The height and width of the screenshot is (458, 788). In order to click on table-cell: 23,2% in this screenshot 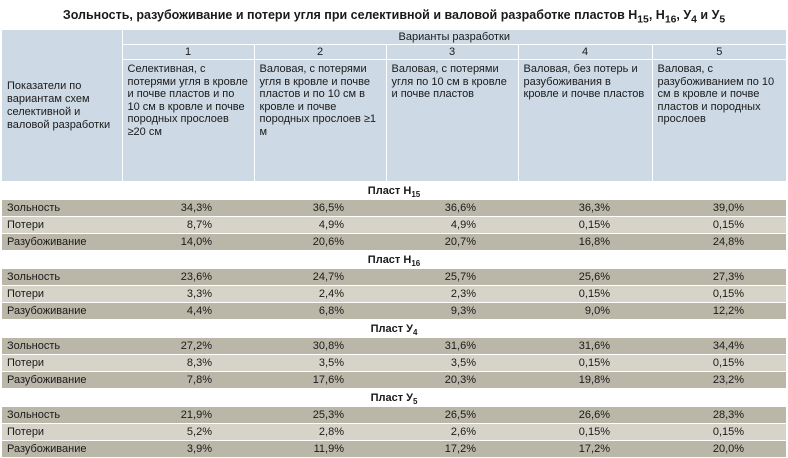, I will do `click(719, 380)`.